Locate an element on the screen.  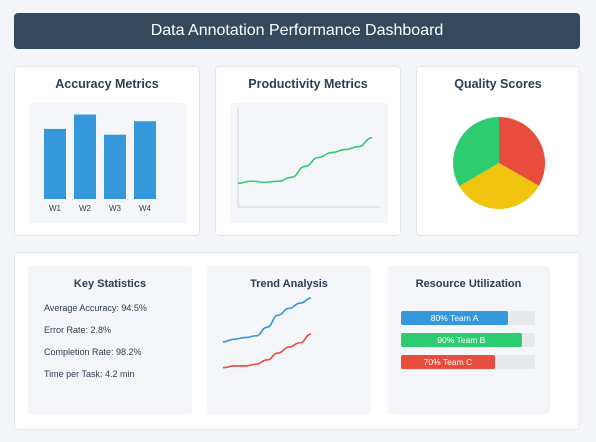
accuracy-bar-w1 is located at coordinates (55, 163).